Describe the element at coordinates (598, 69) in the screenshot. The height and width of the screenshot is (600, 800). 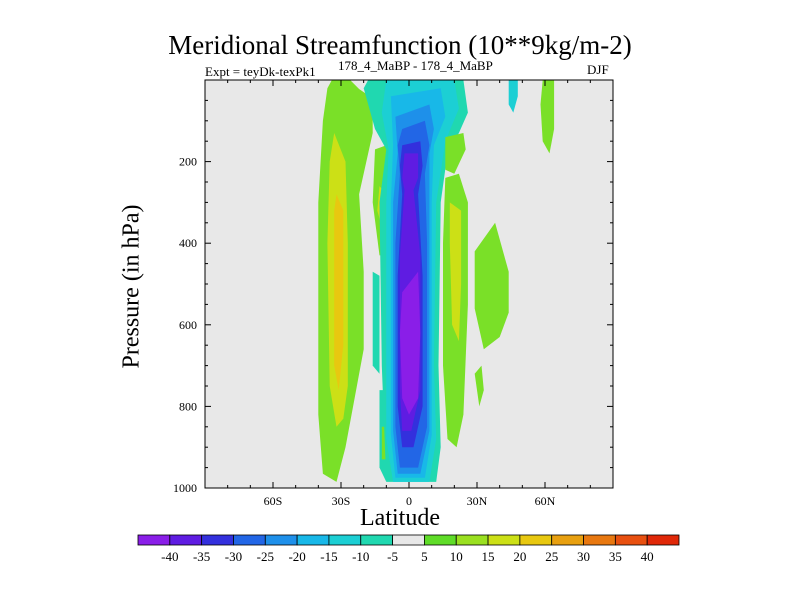
I see `season-label: DJF` at that location.